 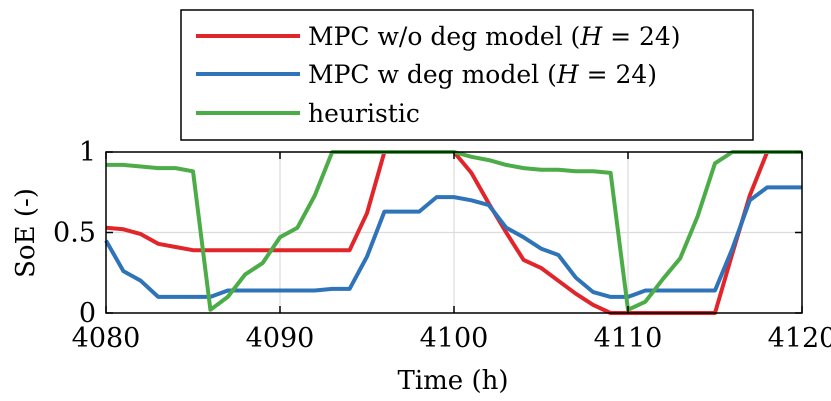 What do you see at coordinates (74, 233) in the screenshot?
I see `y-tick-label: 0.5` at bounding box center [74, 233].